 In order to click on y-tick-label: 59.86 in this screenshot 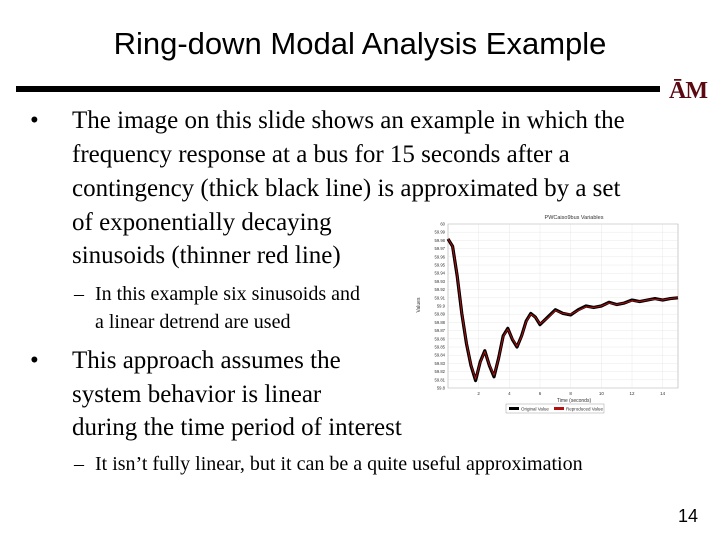, I will do `click(440, 338)`.